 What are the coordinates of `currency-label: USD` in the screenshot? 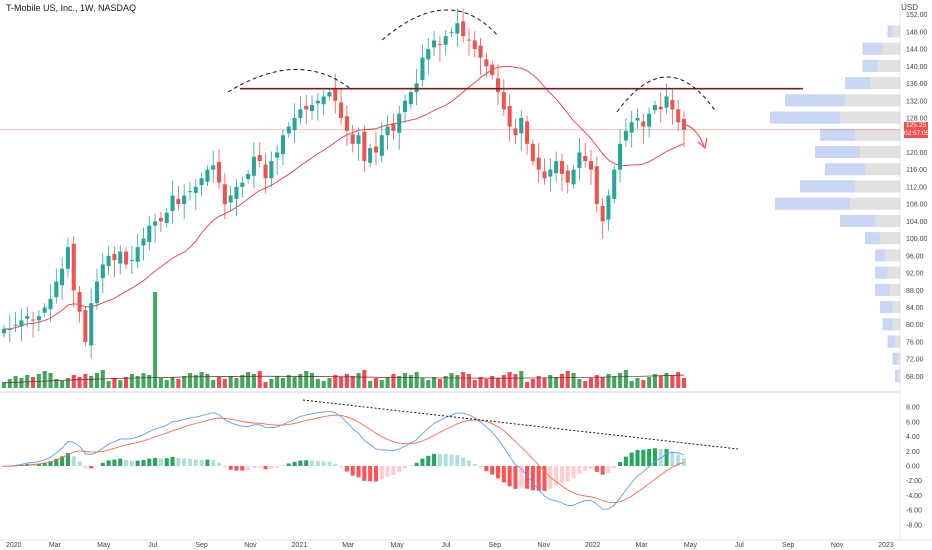 It's located at (909, 7).